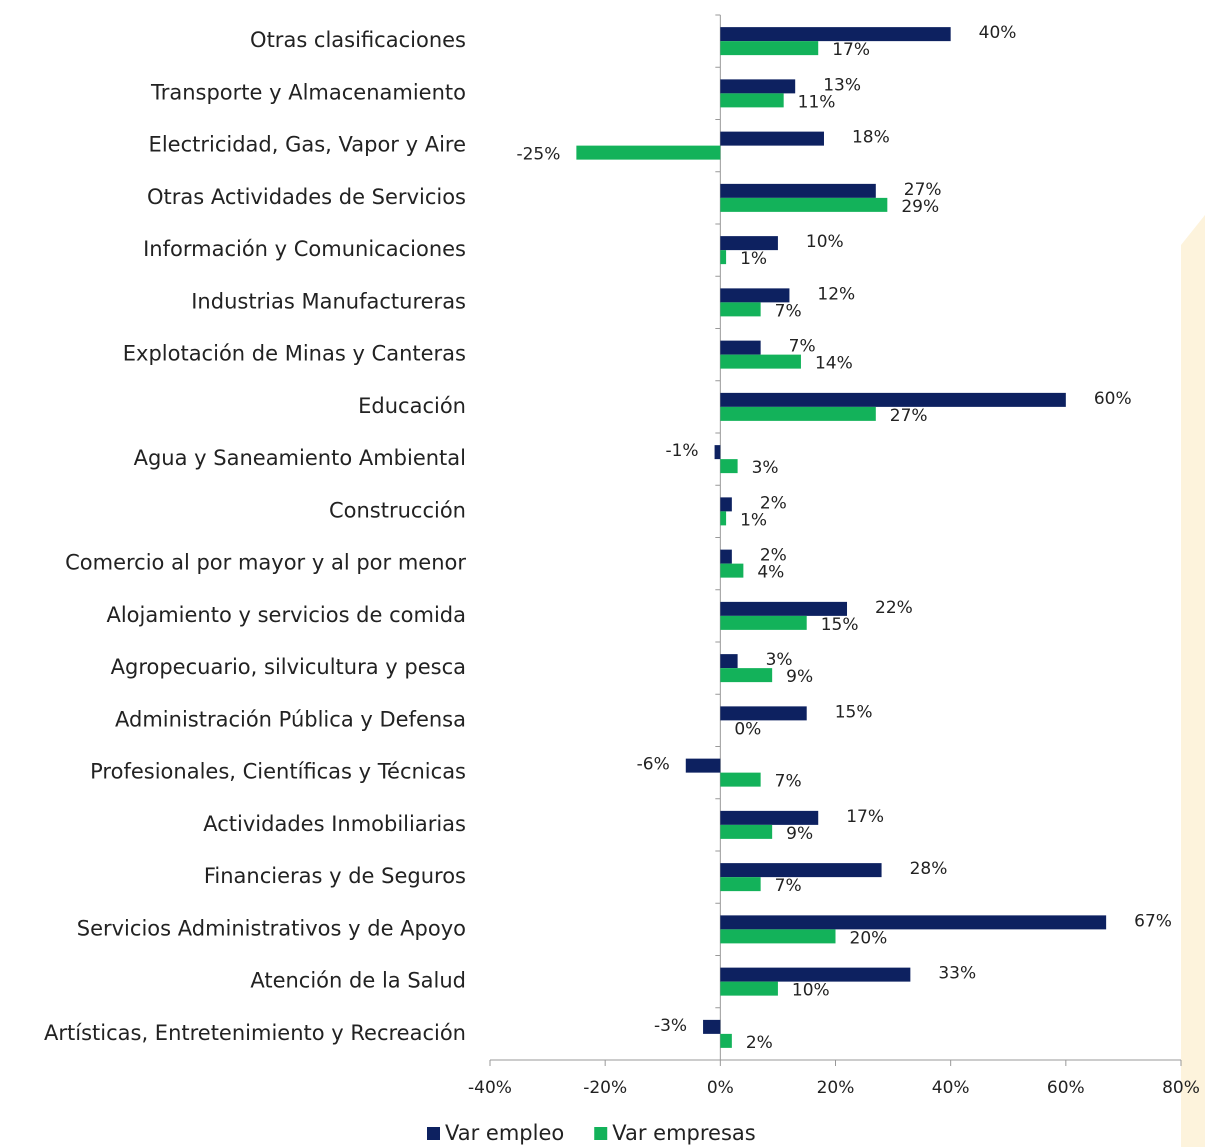  Describe the element at coordinates (288, 667) in the screenshot. I see `category-label: Agropecuario, silvicultura y pesca` at that location.